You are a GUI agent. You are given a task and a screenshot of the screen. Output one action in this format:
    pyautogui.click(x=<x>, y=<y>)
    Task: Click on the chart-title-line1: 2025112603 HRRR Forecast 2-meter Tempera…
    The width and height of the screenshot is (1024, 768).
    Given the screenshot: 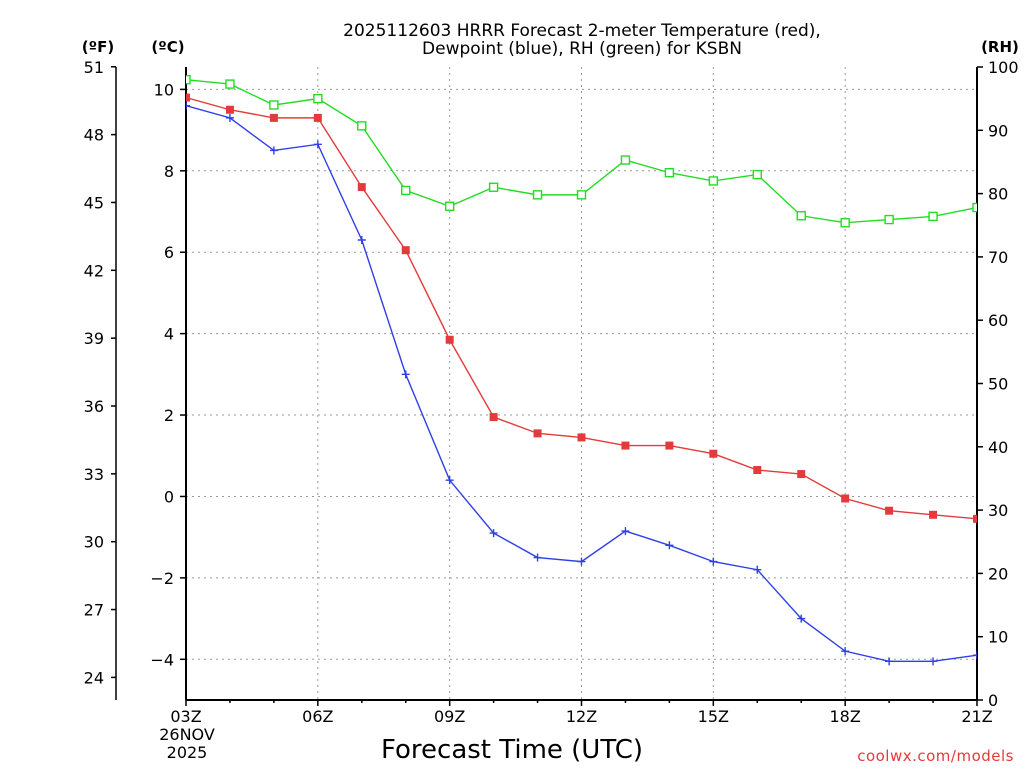 What is the action you would take?
    pyautogui.click(x=582, y=31)
    